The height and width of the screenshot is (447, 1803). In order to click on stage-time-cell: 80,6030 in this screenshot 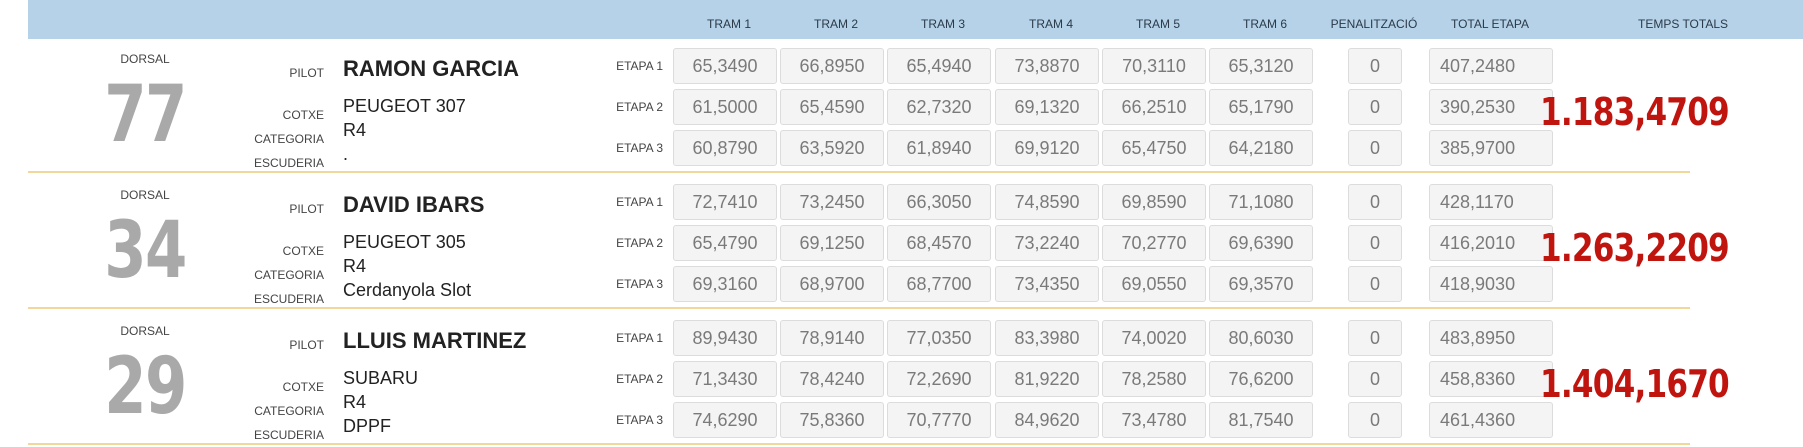, I will do `click(1261, 338)`.